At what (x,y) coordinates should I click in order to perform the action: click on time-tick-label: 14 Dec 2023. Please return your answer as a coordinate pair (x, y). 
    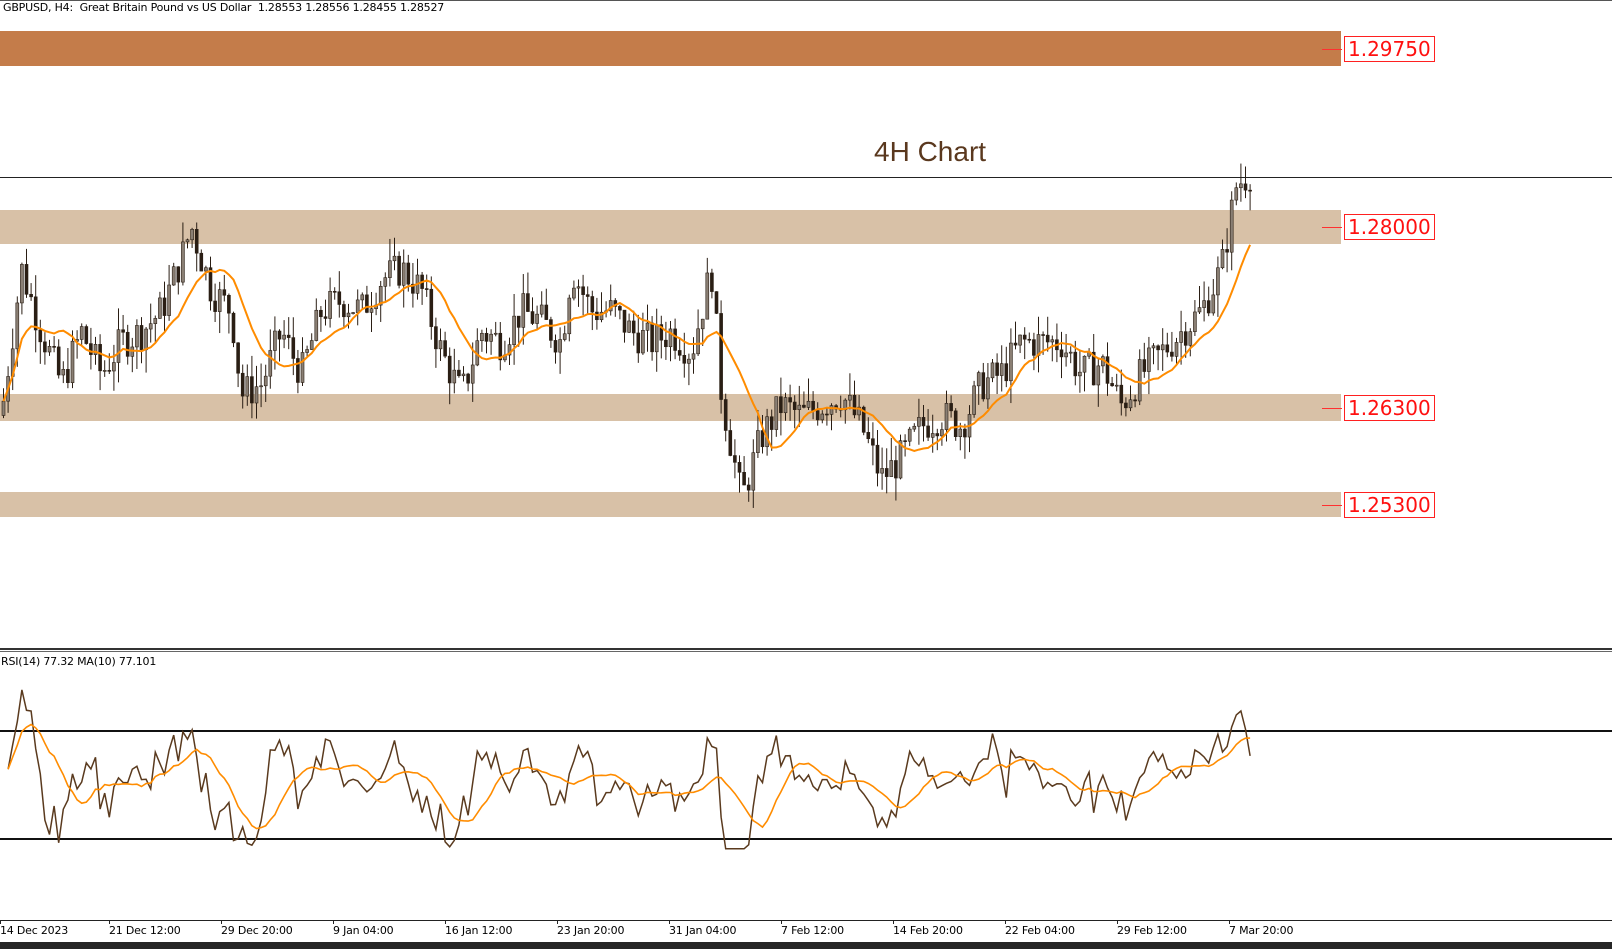
    Looking at the image, I should click on (34, 930).